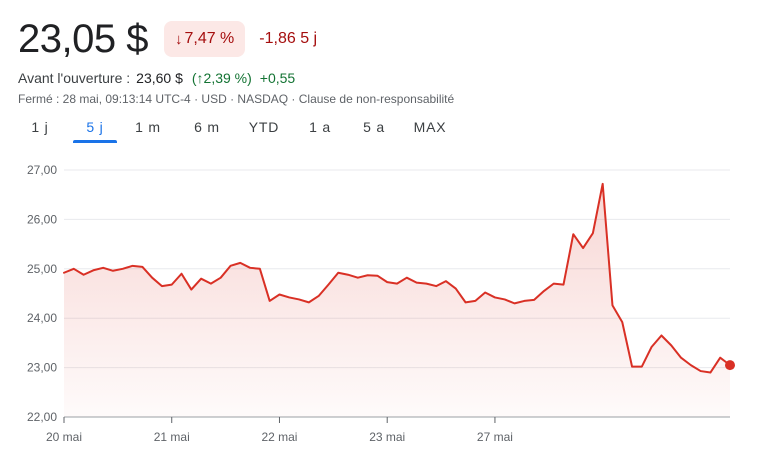 This screenshot has height=454, width=777. What do you see at coordinates (83, 39) in the screenshot?
I see `current-price: 23,05 $` at bounding box center [83, 39].